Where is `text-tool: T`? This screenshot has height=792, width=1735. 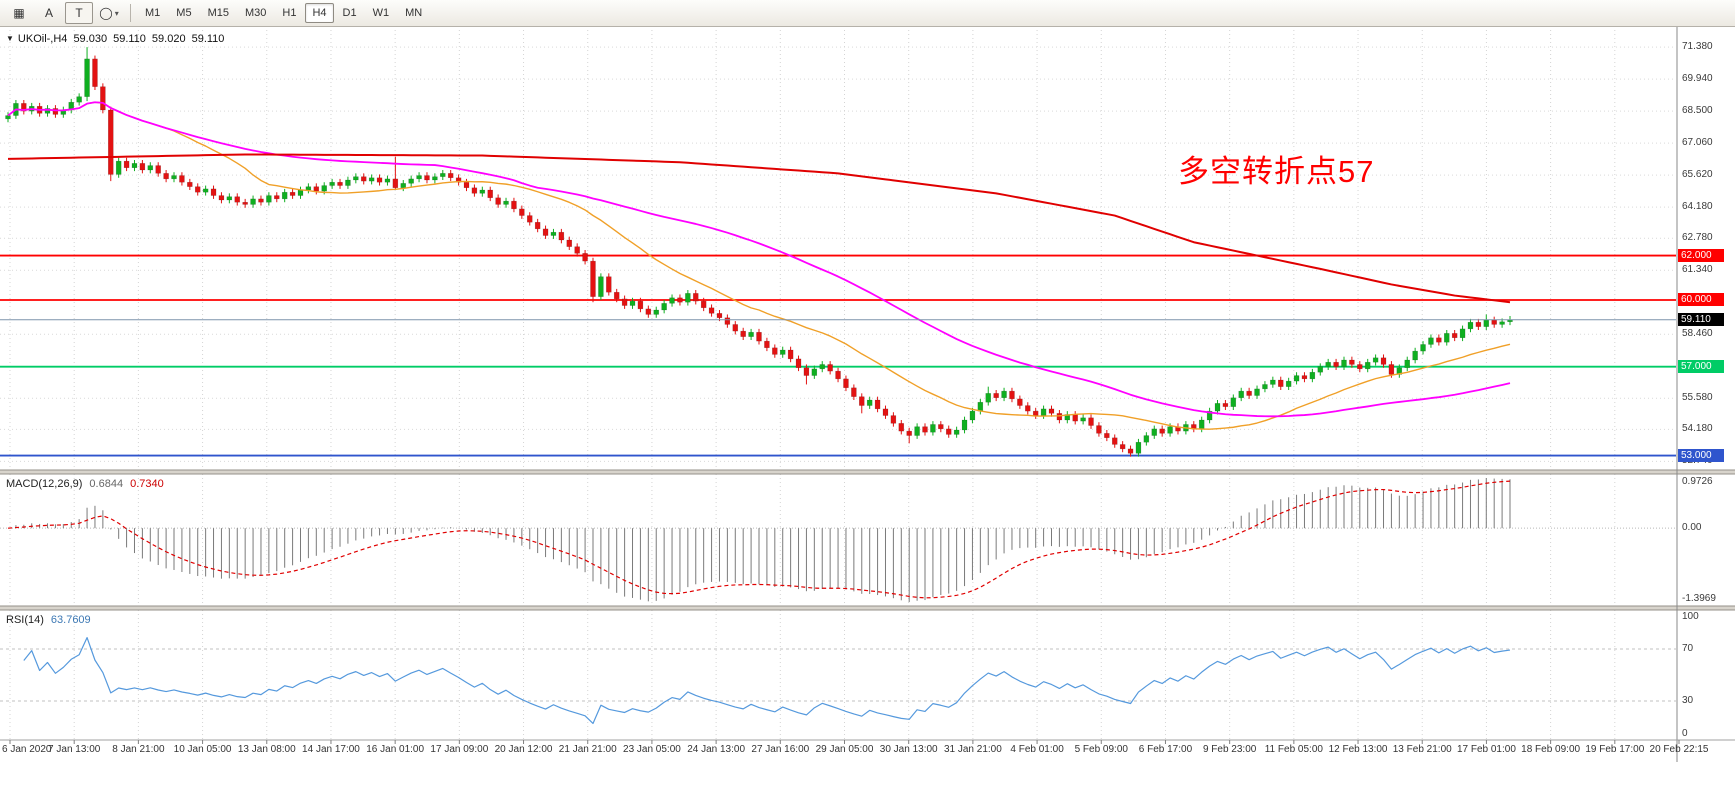
text-tool: T is located at coordinates (79, 13).